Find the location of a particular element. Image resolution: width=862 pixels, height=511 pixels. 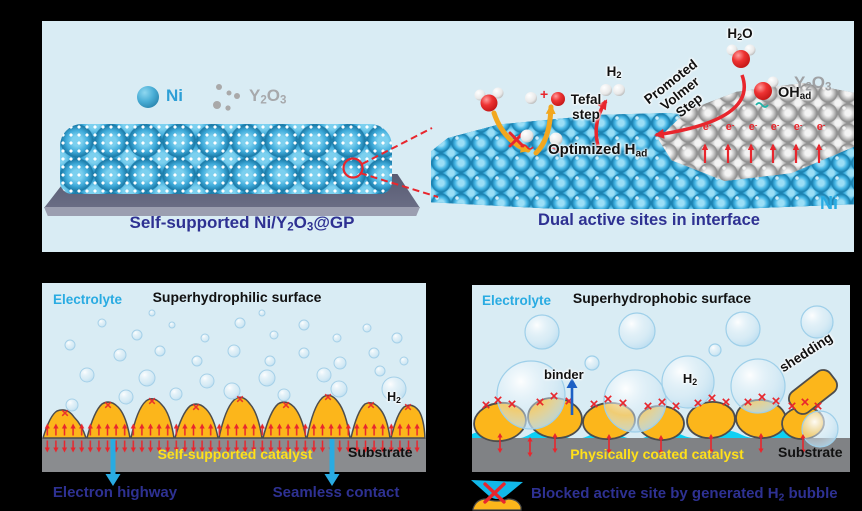

electron-arrows is located at coordinates (762, 153).